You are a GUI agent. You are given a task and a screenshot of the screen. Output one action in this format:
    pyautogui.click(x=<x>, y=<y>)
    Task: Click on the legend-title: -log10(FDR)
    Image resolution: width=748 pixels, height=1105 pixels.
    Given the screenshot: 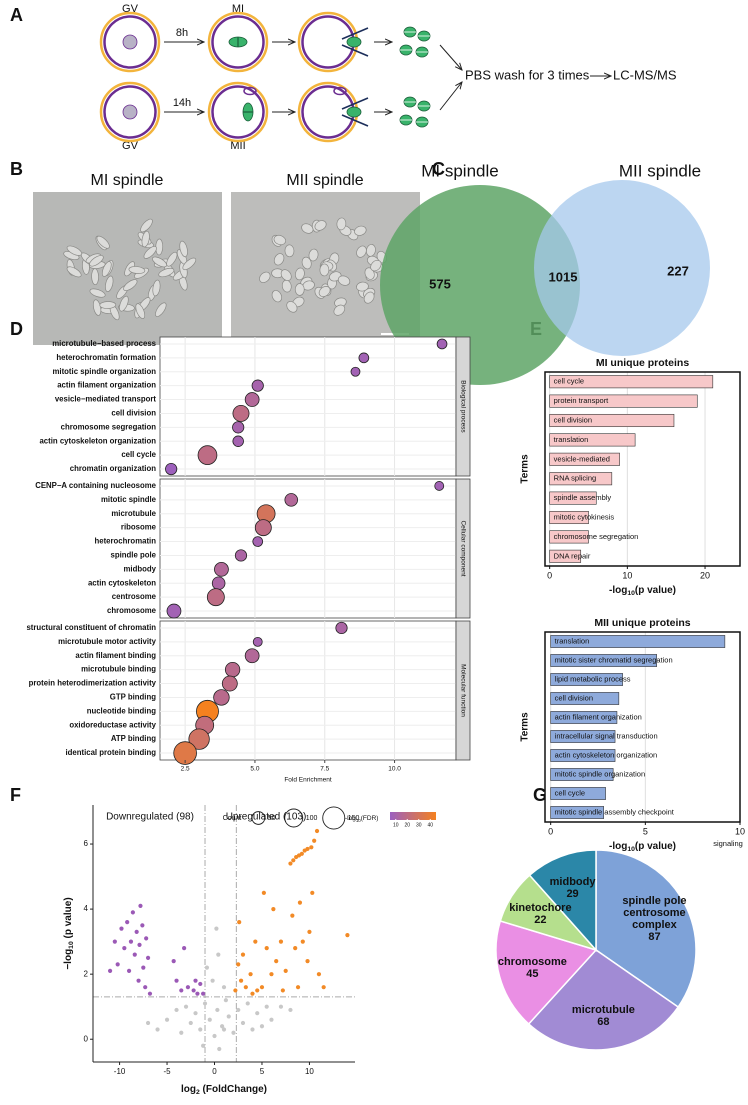 What is the action you would take?
    pyautogui.click(x=361, y=819)
    